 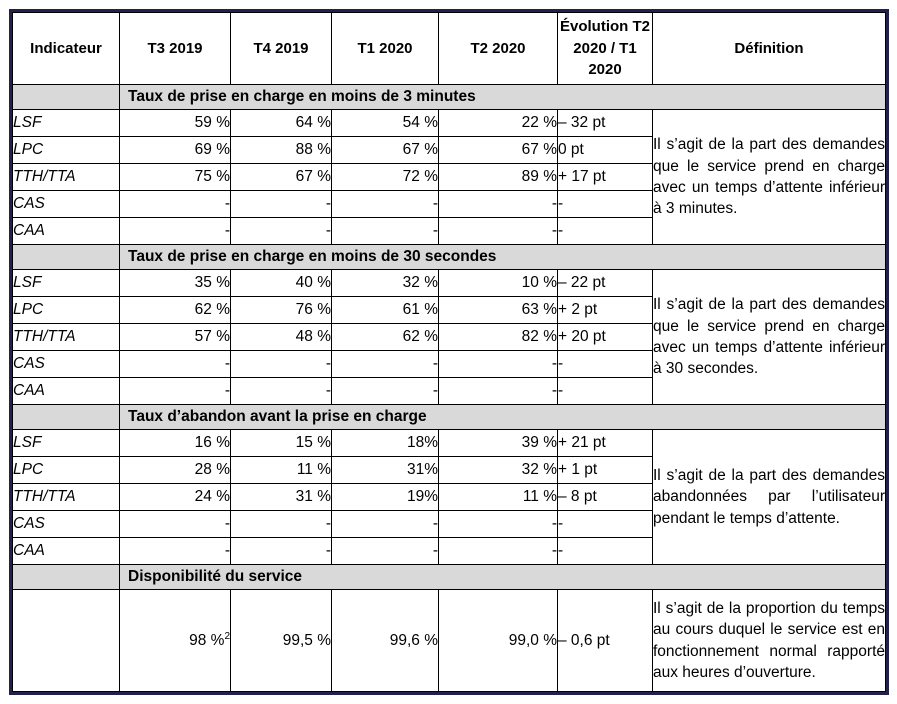 What do you see at coordinates (605, 337) in the screenshot?
I see `evolution-value: + 20 pt` at bounding box center [605, 337].